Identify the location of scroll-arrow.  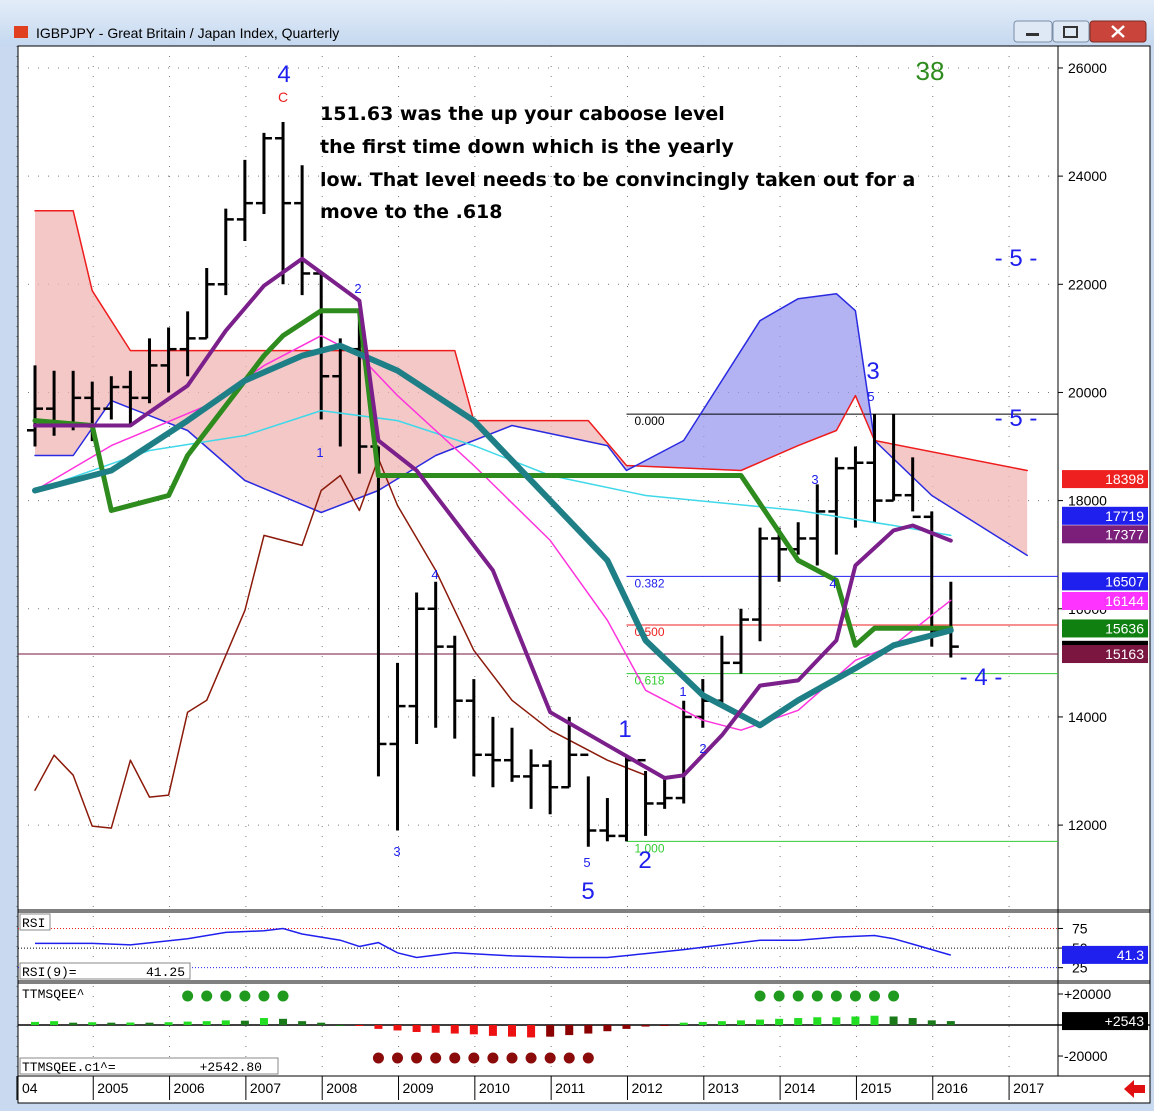
(1134, 1089).